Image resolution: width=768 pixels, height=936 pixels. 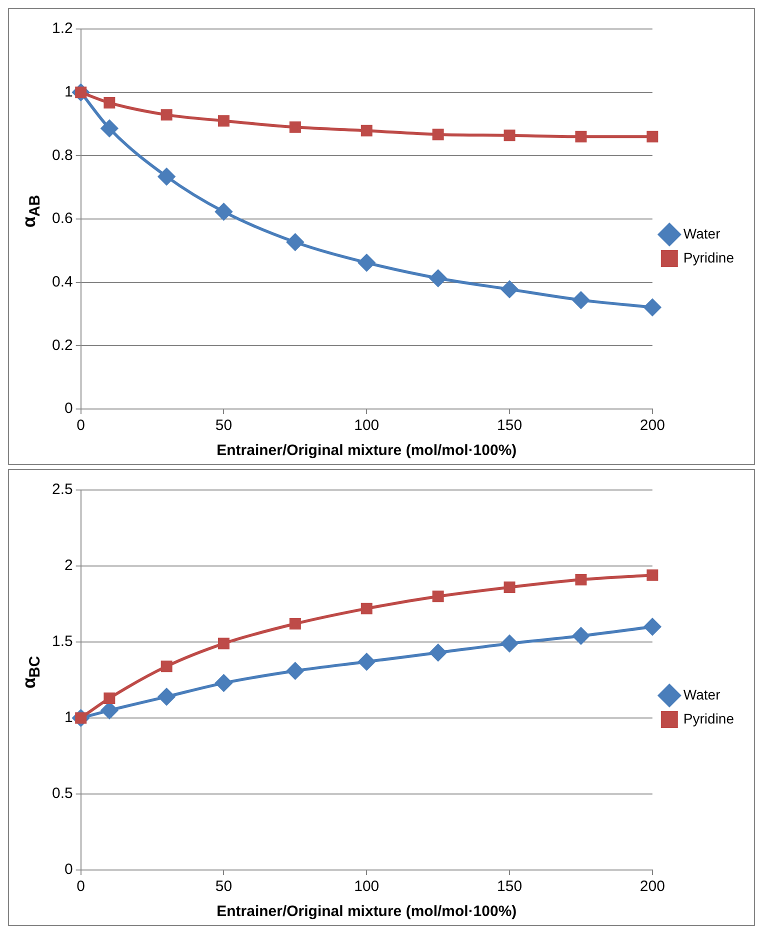 What do you see at coordinates (62, 155) in the screenshot?
I see `y-tick-label: 0.8` at bounding box center [62, 155].